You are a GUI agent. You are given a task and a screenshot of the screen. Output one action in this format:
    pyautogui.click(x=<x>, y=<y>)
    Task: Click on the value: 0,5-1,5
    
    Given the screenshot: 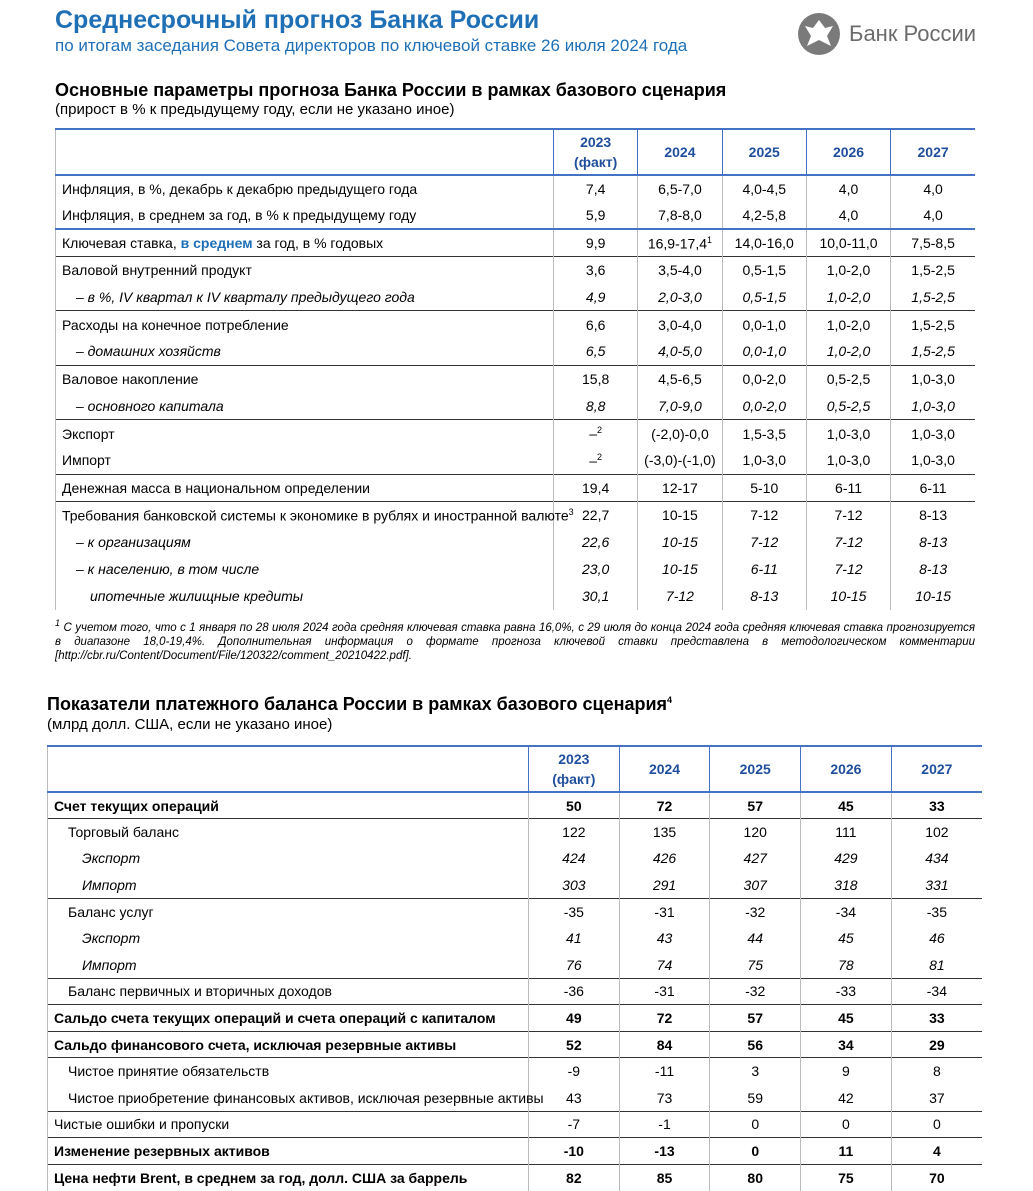 What is the action you would take?
    pyautogui.click(x=764, y=270)
    